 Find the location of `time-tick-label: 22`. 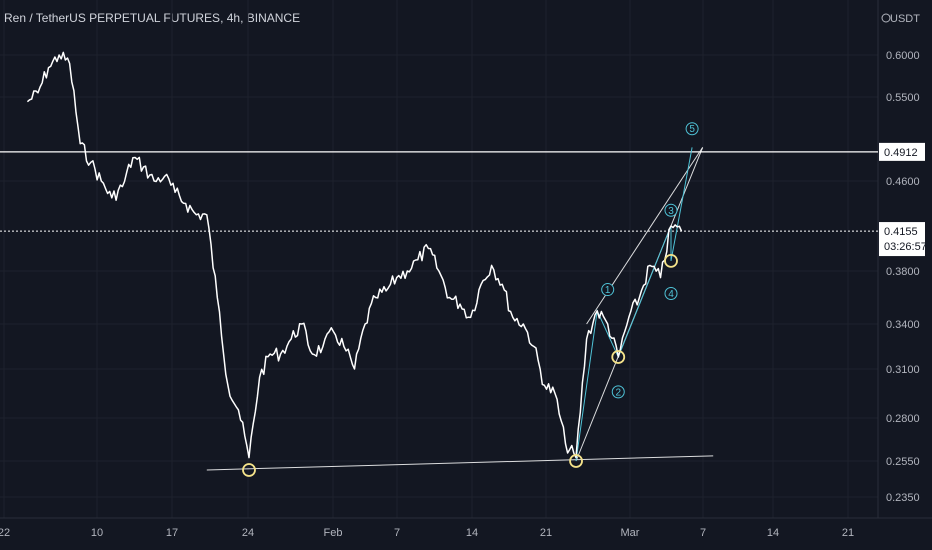

time-tick-label: 22 is located at coordinates (5, 533).